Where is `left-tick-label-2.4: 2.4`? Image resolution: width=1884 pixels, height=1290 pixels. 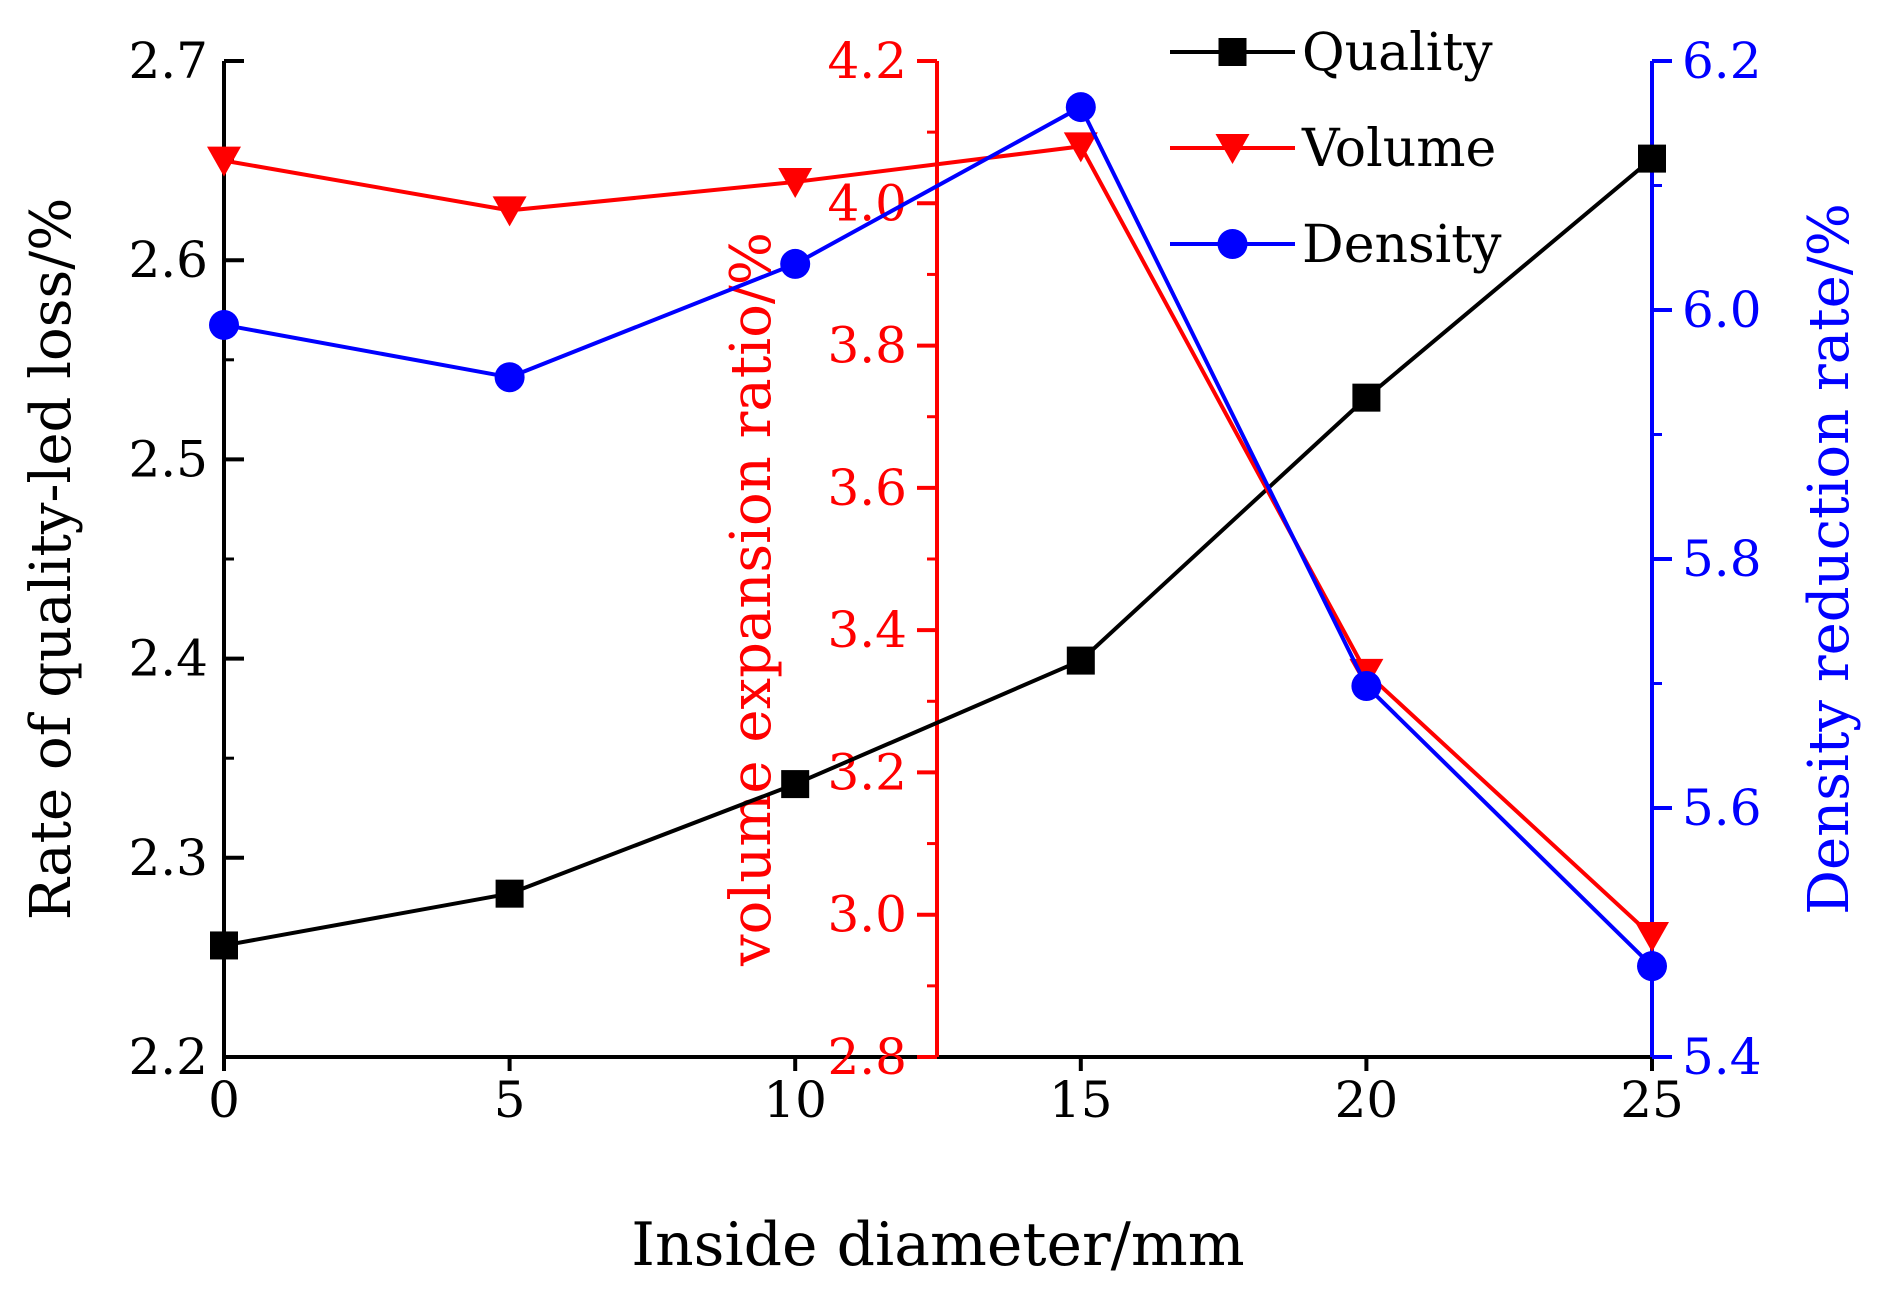
left-tick-label-2.4: 2.4 is located at coordinates (168, 659).